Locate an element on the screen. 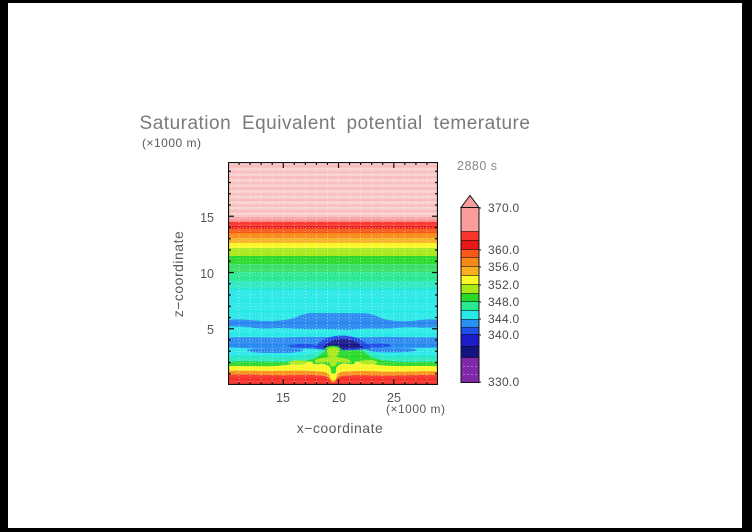 This screenshot has width=752, height=532. colorbar-label: 330.0 is located at coordinates (504, 382).